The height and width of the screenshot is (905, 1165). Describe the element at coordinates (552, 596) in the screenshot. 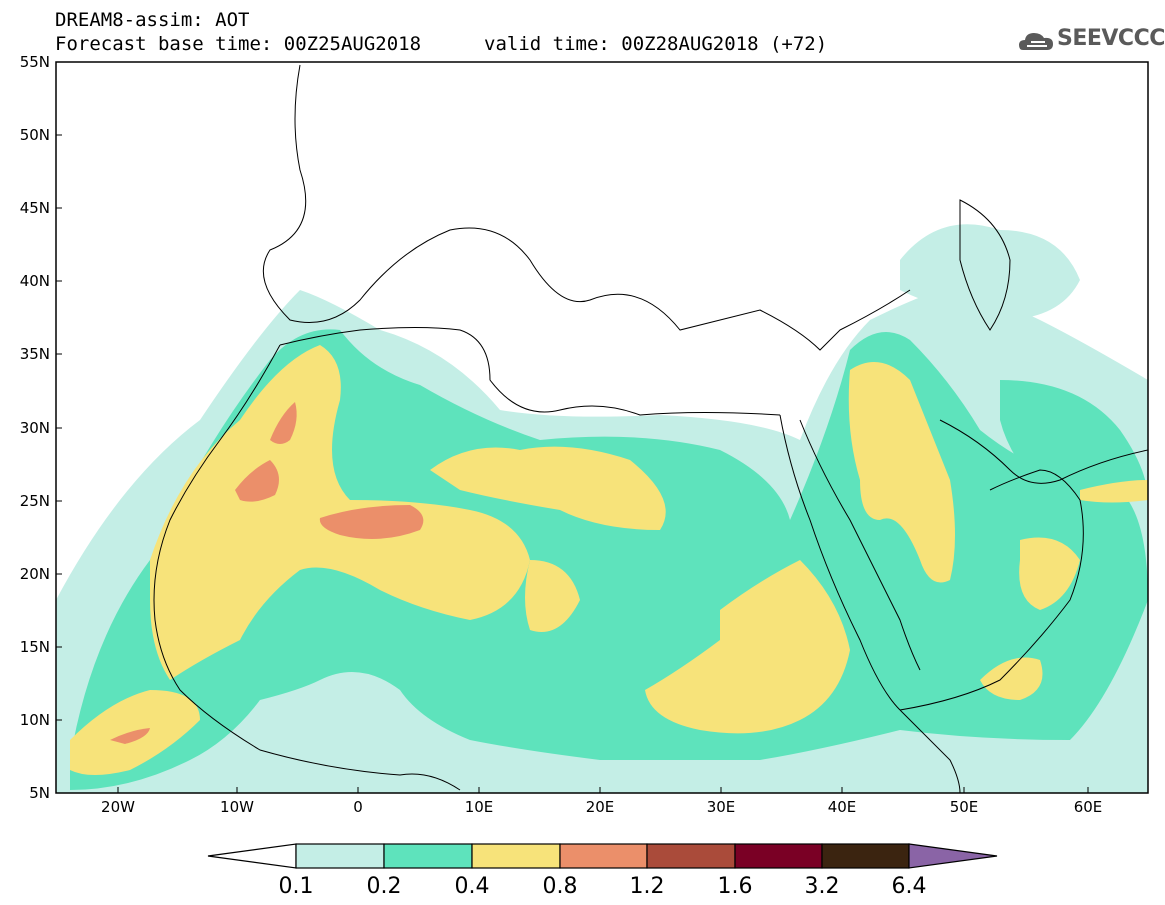

I see `aot-level-0.4-chad` at that location.